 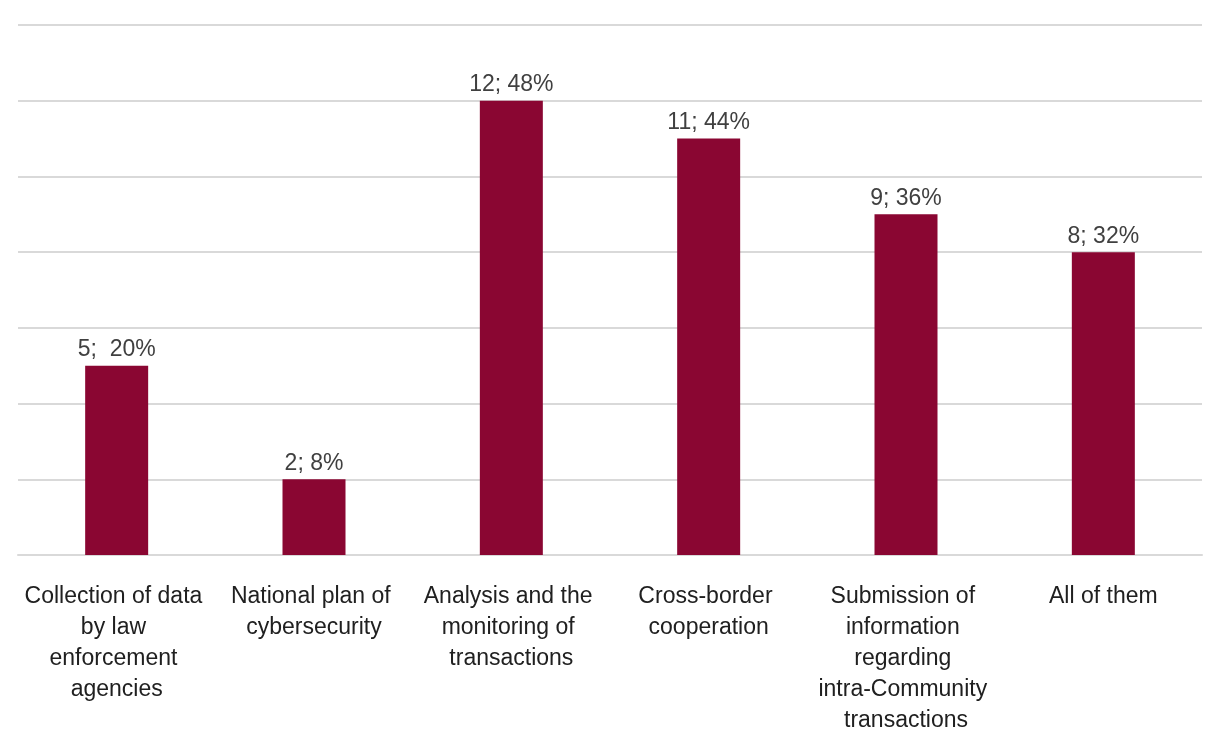 What do you see at coordinates (511, 83) in the screenshot?
I see `data-label: 12; 48%` at bounding box center [511, 83].